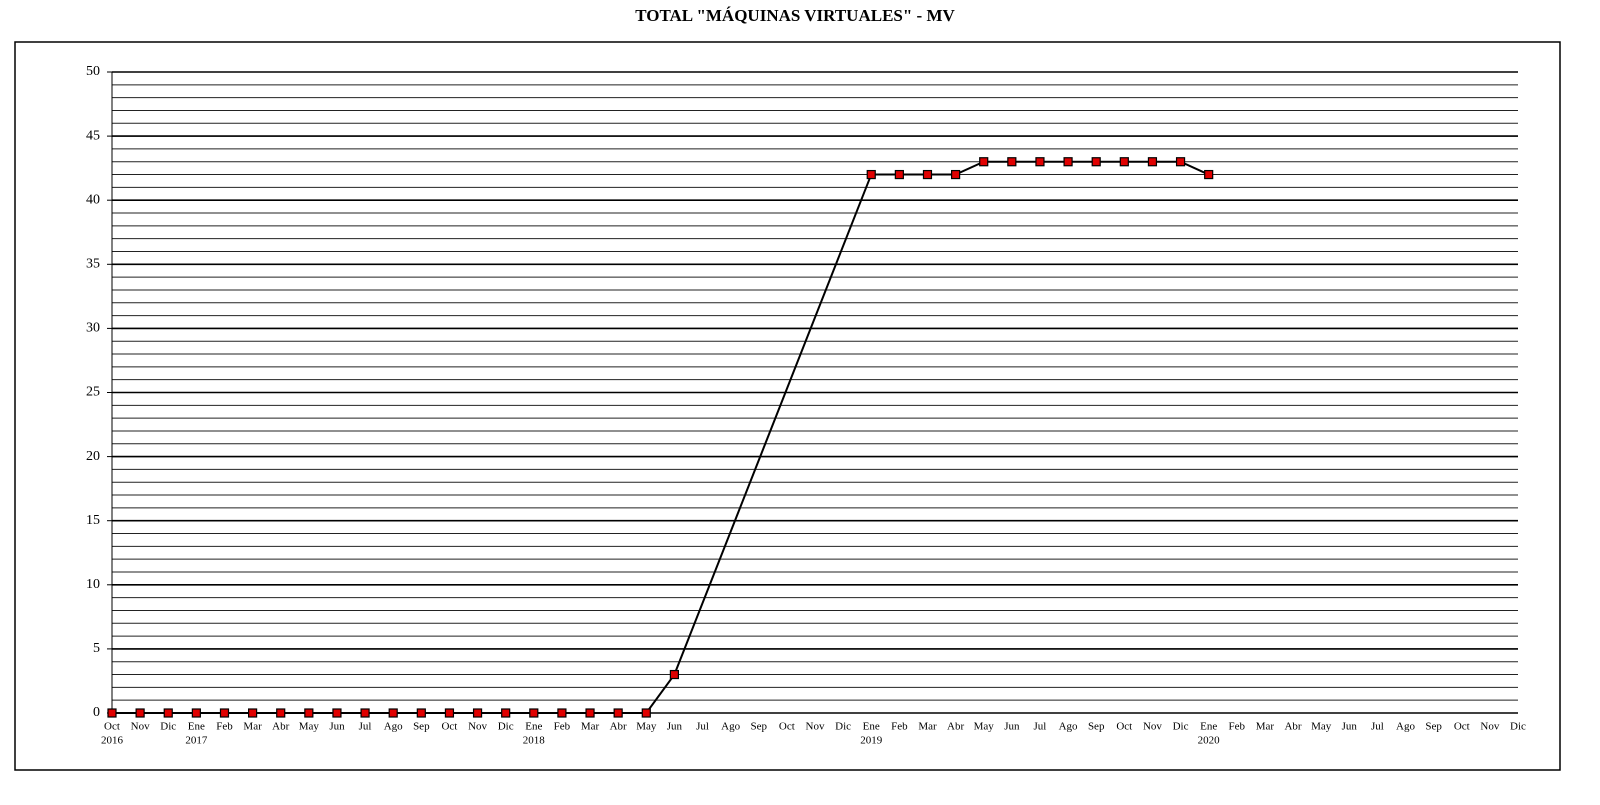 The width and height of the screenshot is (1600, 805). What do you see at coordinates (93, 328) in the screenshot?
I see `y-tick-label: 30` at bounding box center [93, 328].